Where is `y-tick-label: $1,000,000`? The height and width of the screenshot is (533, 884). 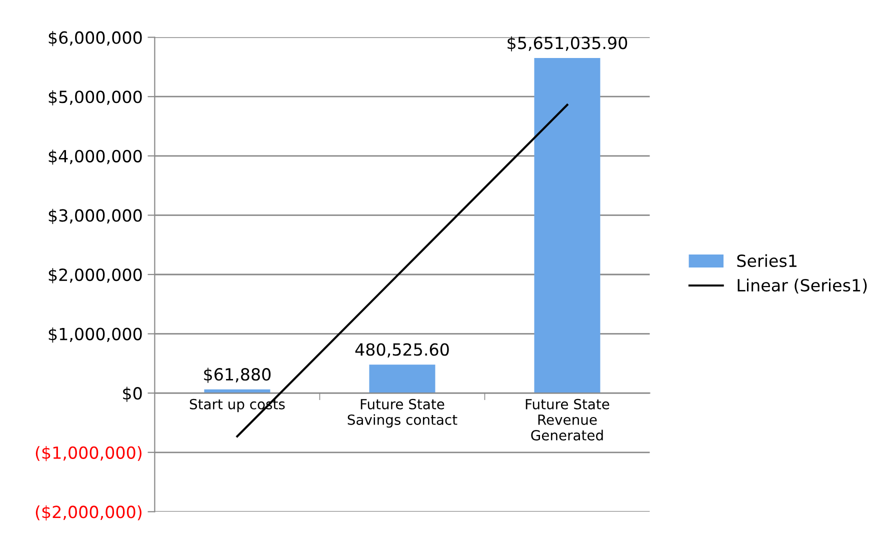
y-tick-label: $1,000,000 is located at coordinates (95, 335).